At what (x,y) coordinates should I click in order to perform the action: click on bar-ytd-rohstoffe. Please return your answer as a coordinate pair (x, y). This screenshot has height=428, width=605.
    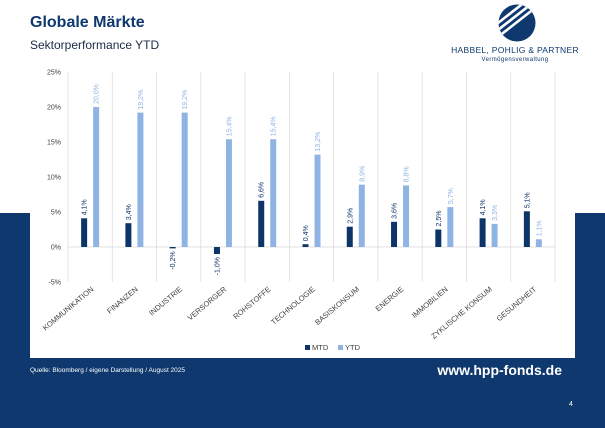
    Looking at the image, I should click on (273, 193).